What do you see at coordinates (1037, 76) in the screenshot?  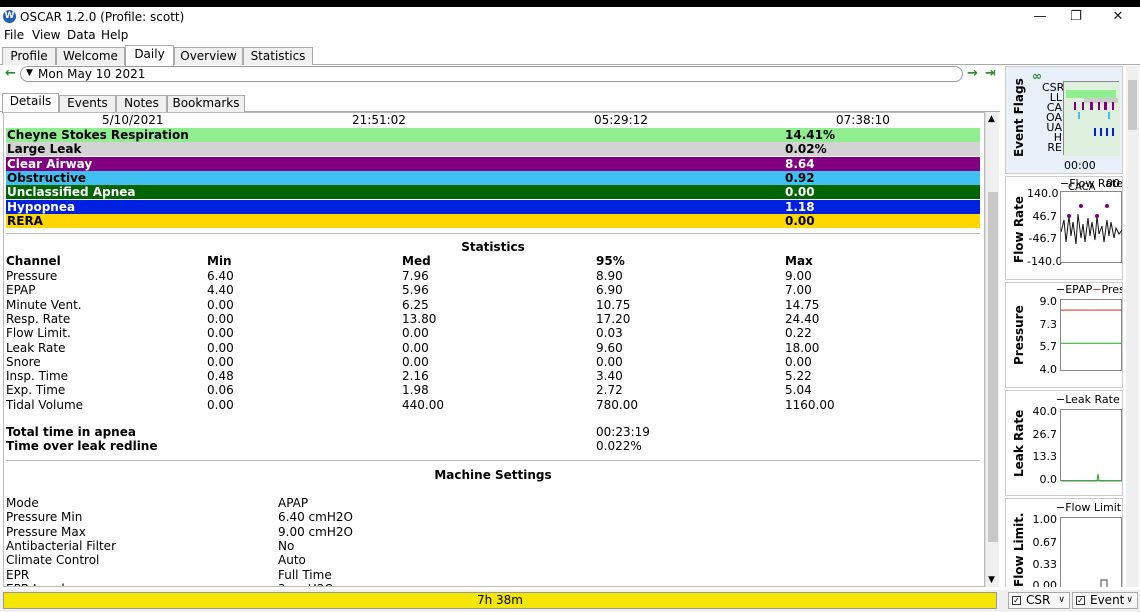 I see `link-icon: ∞` at bounding box center [1037, 76].